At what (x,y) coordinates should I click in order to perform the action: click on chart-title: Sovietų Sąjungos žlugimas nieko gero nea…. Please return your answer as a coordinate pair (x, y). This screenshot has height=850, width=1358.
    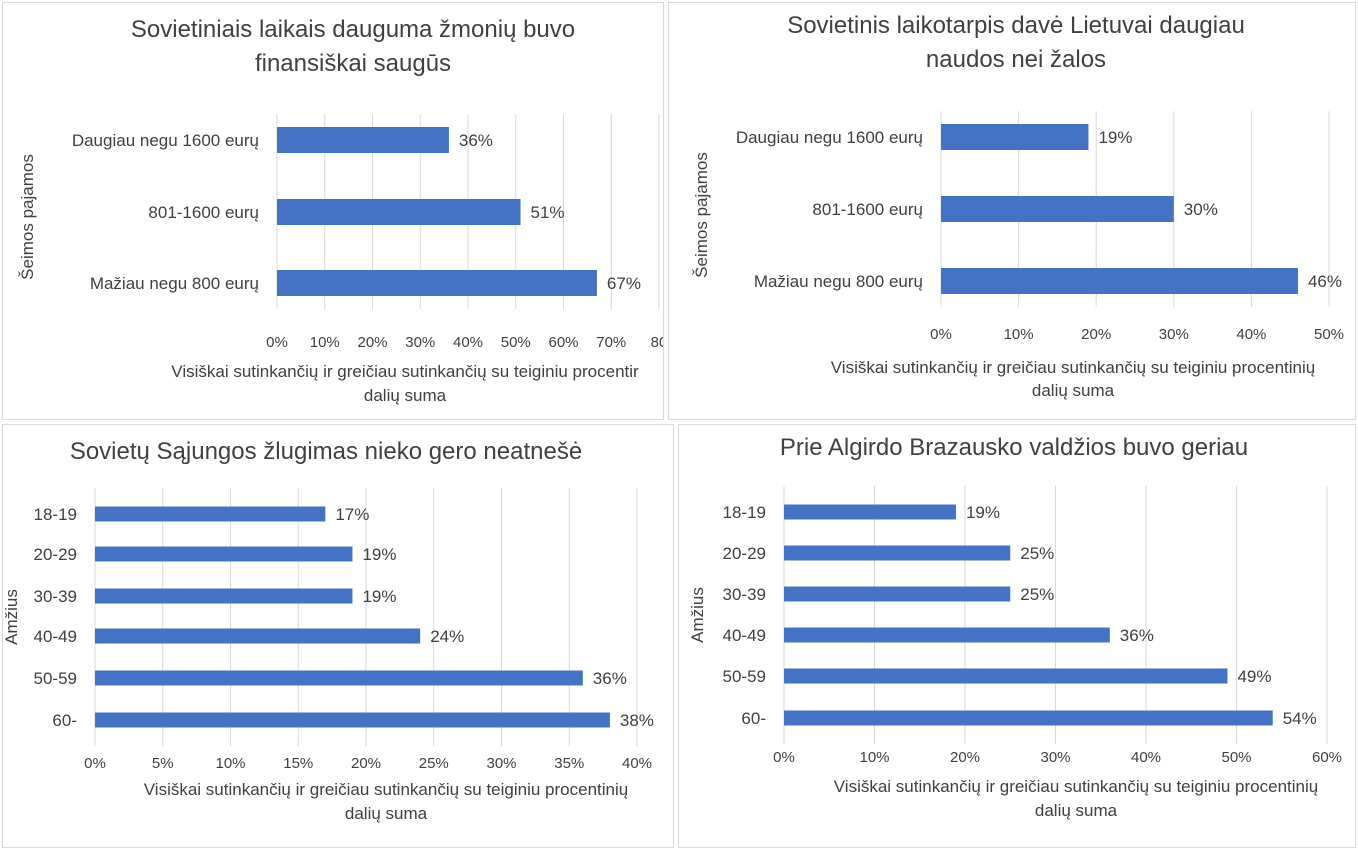
    Looking at the image, I should click on (326, 451).